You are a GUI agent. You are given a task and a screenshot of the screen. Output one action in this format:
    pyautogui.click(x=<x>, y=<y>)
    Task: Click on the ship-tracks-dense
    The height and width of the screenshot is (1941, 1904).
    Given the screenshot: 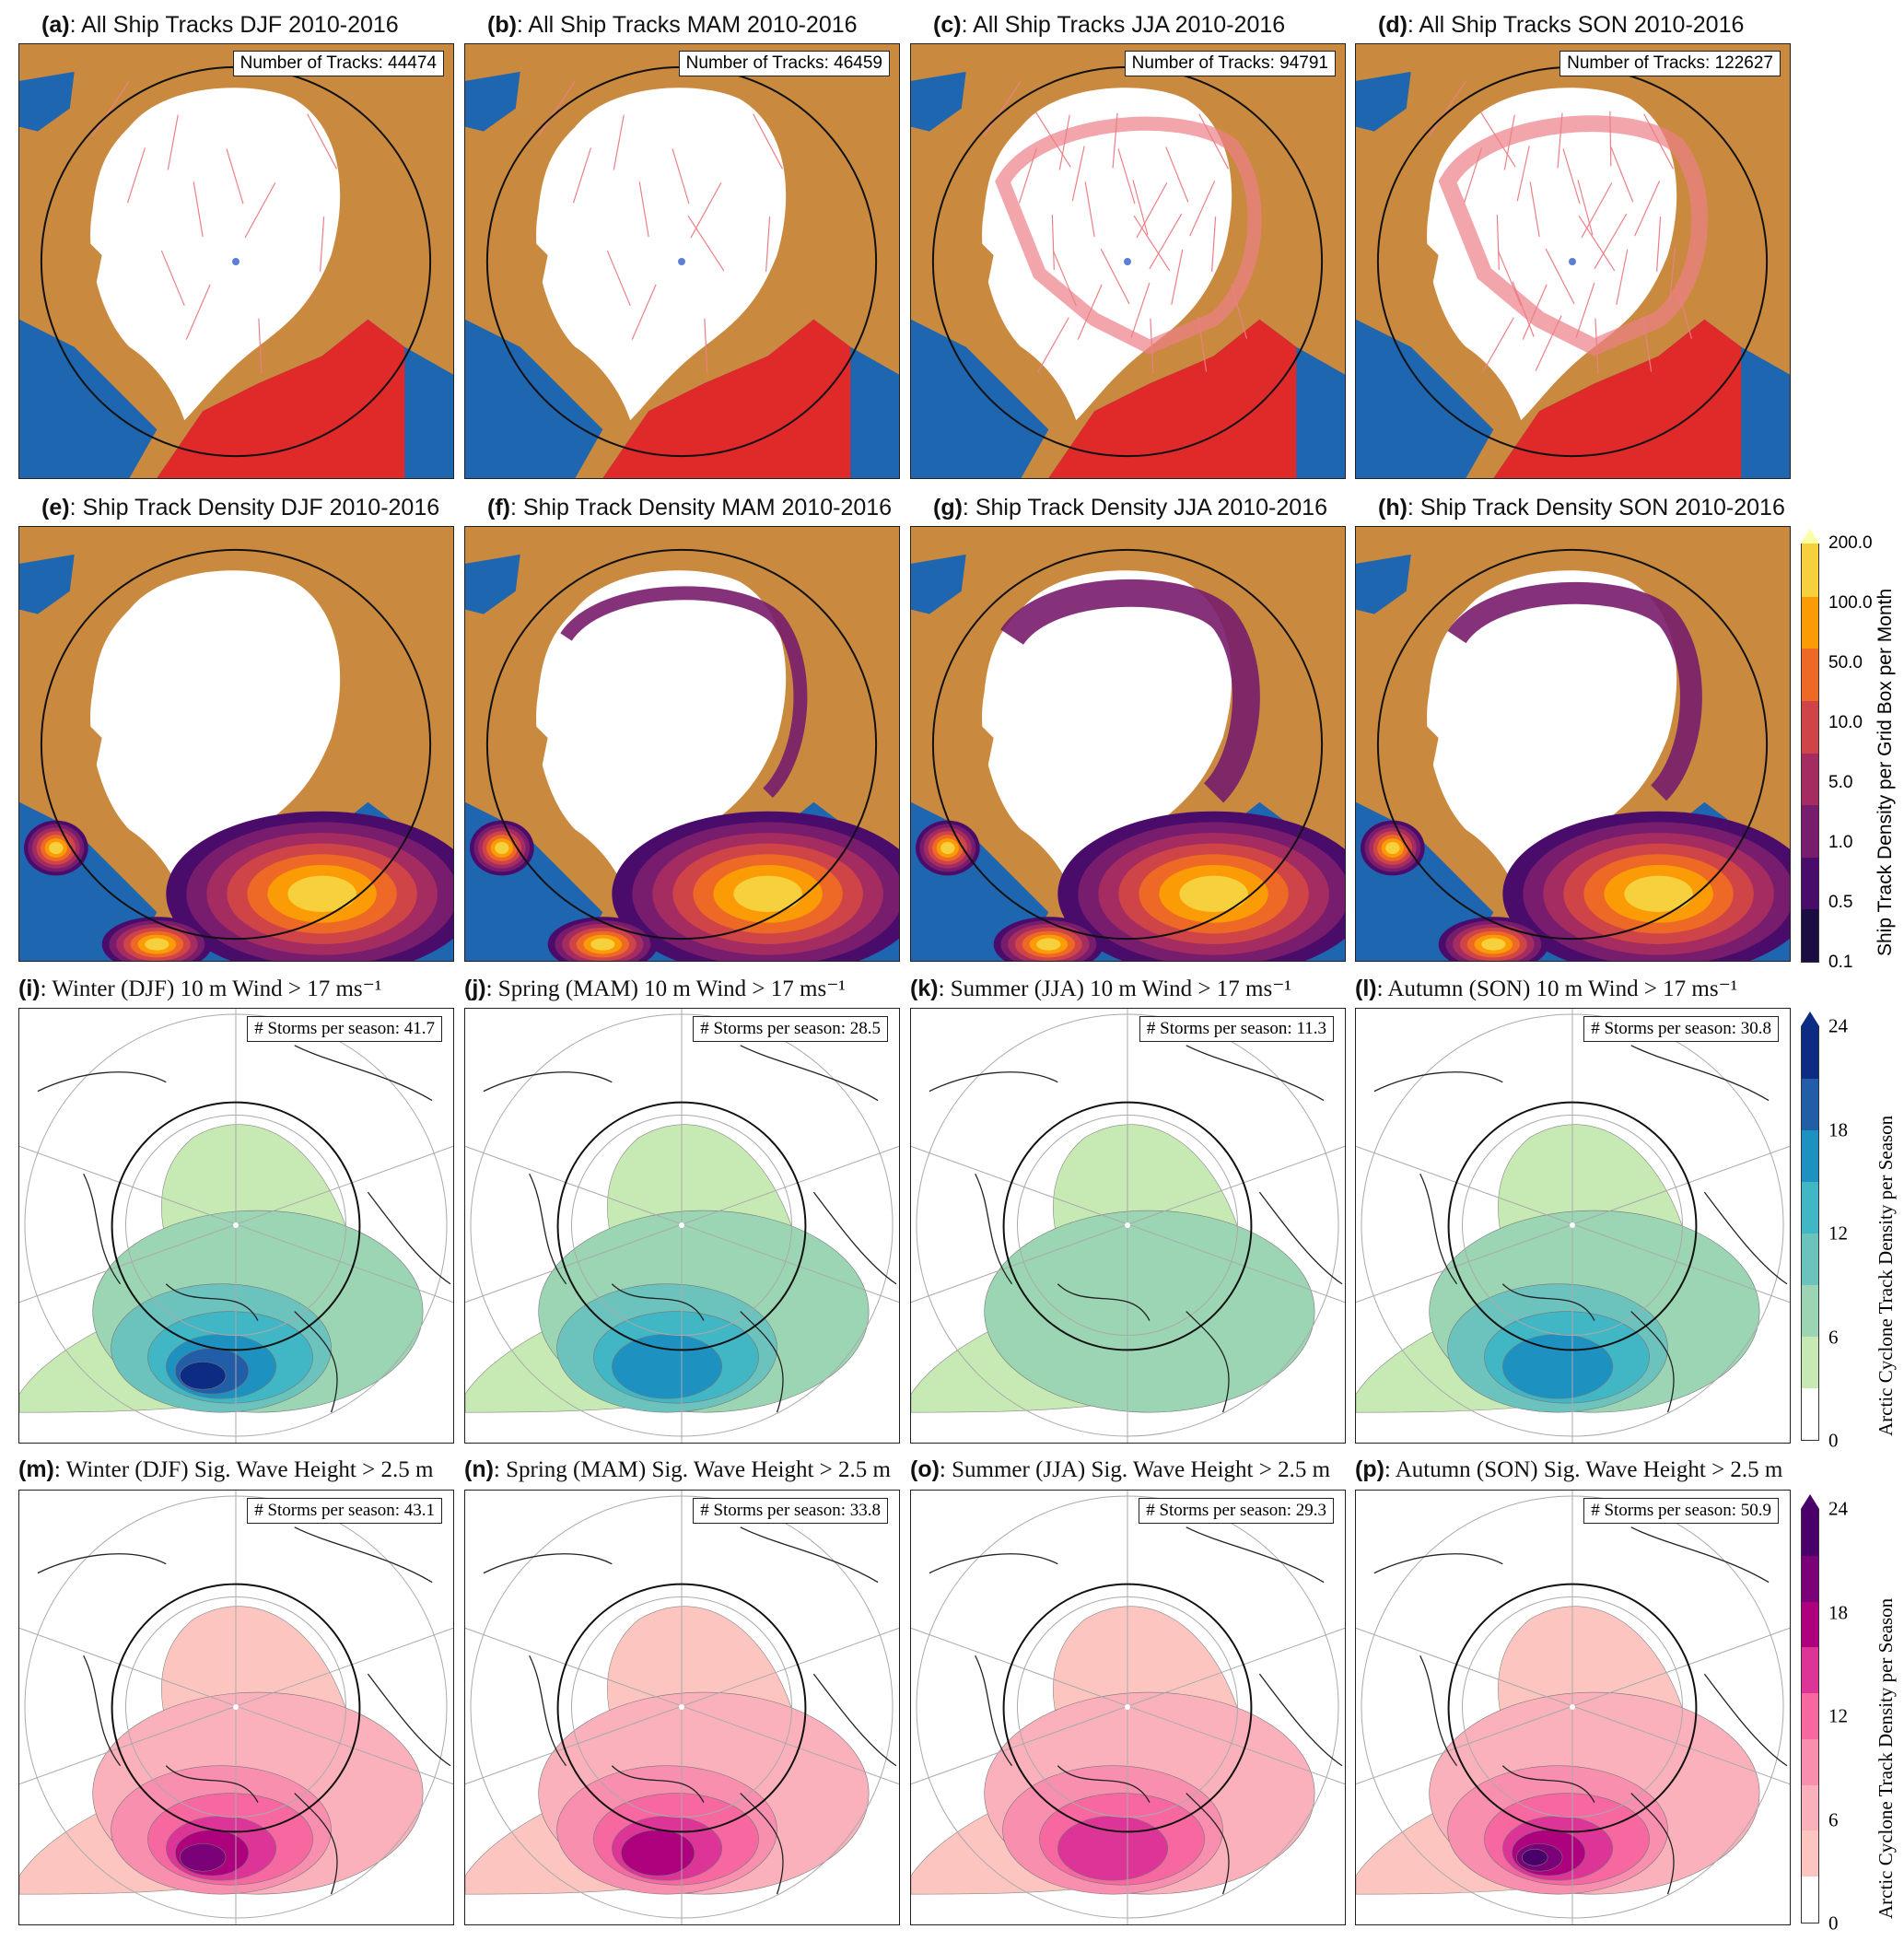 What is the action you would take?
    pyautogui.click(x=726, y=398)
    